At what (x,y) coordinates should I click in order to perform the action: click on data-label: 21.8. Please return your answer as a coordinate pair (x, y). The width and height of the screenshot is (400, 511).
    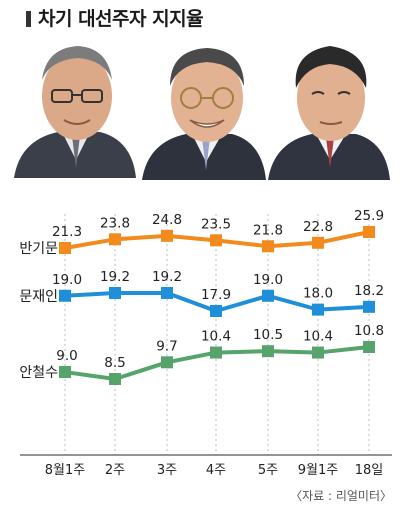
    Looking at the image, I should click on (268, 230).